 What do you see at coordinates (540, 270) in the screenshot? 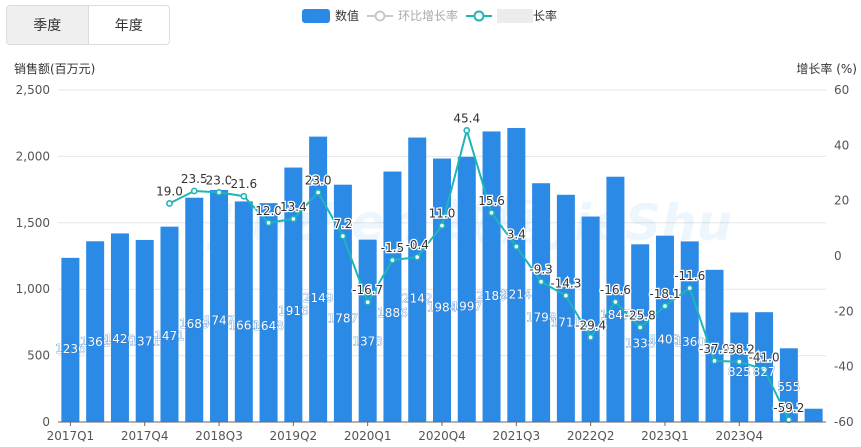
I see `growth-value-label: -9.3` at bounding box center [540, 270].